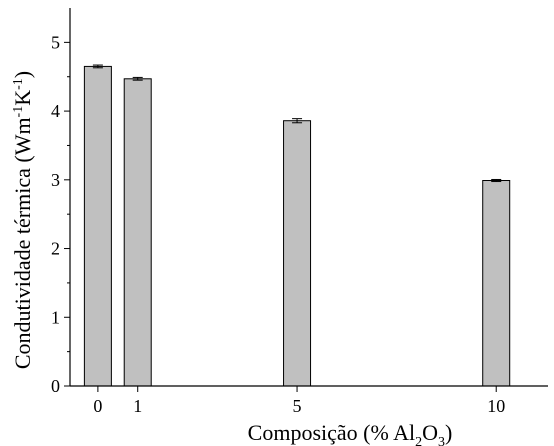 The height and width of the screenshot is (446, 554). I want to click on x-tick-label: 10, so click(496, 406).